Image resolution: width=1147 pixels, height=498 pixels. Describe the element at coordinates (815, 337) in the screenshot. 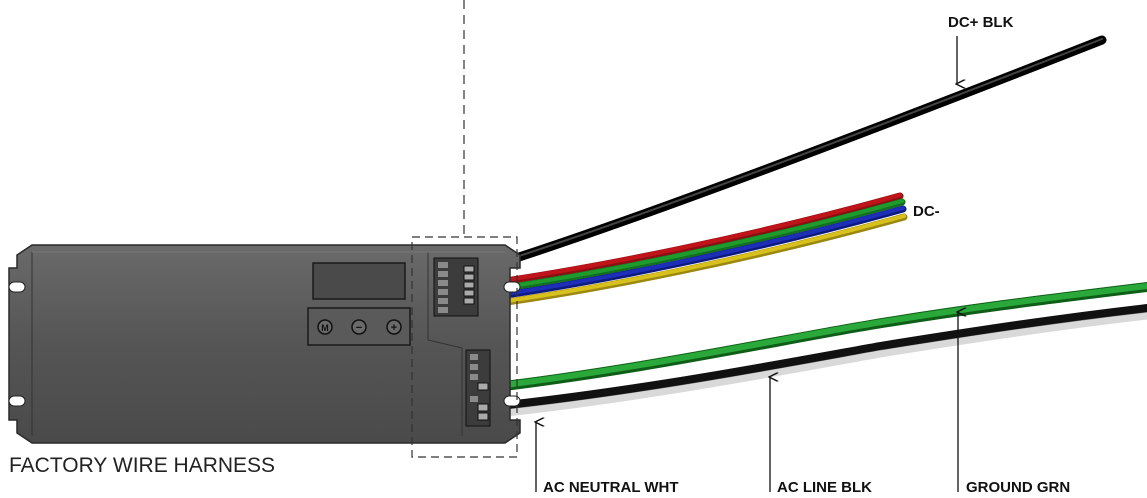

I see `ground-wire` at that location.